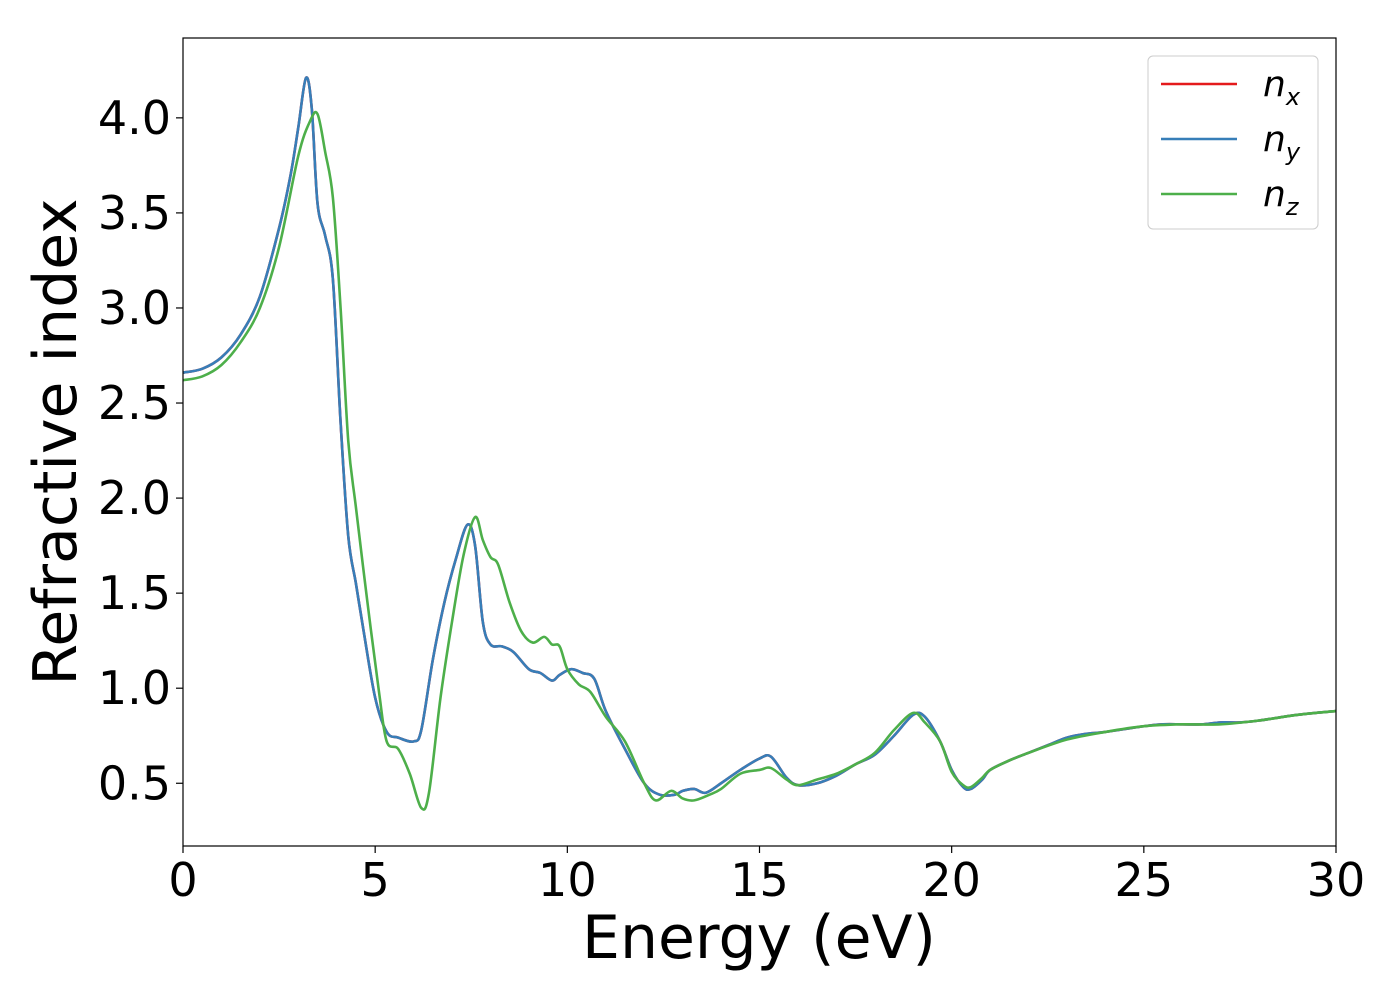 This screenshot has width=1400, height=1000. What do you see at coordinates (134, 498) in the screenshot?
I see `y-tick-label: 2.0` at bounding box center [134, 498].